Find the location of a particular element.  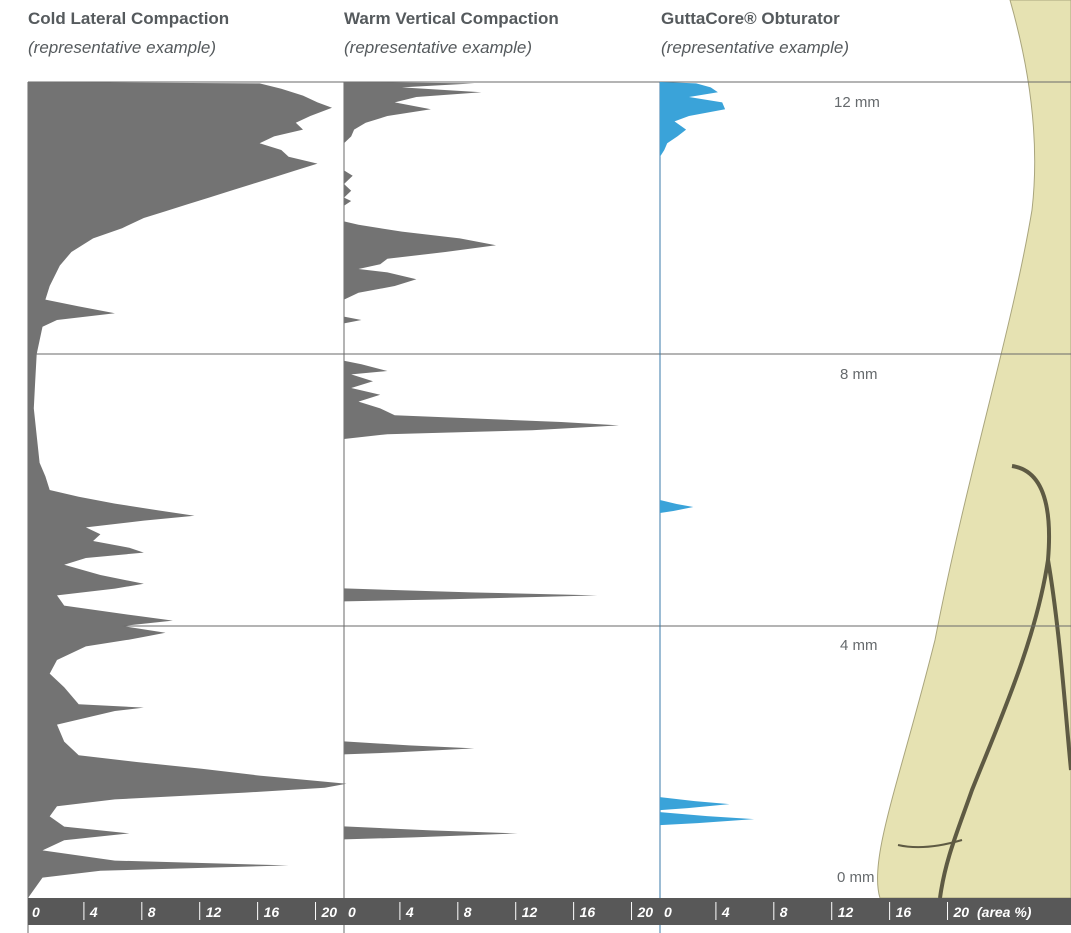

column-subtitle-cold: (representative example) is located at coordinates (122, 47).